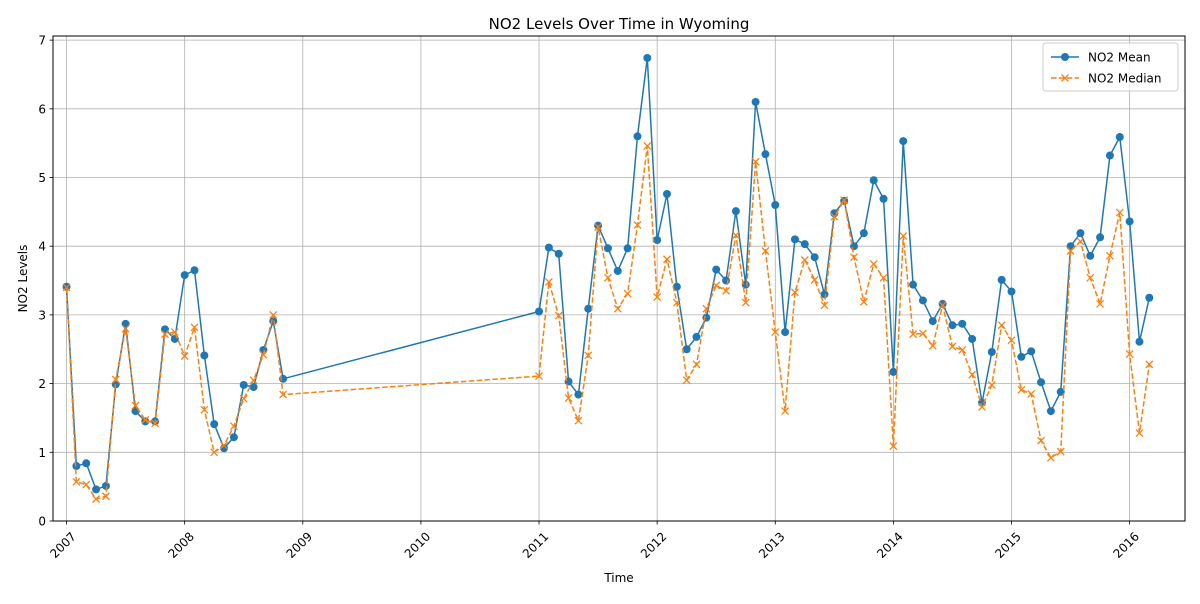 This screenshot has height=604, width=1200. What do you see at coordinates (1119, 58) in the screenshot?
I see `legend-label: NO2 Mean` at bounding box center [1119, 58].